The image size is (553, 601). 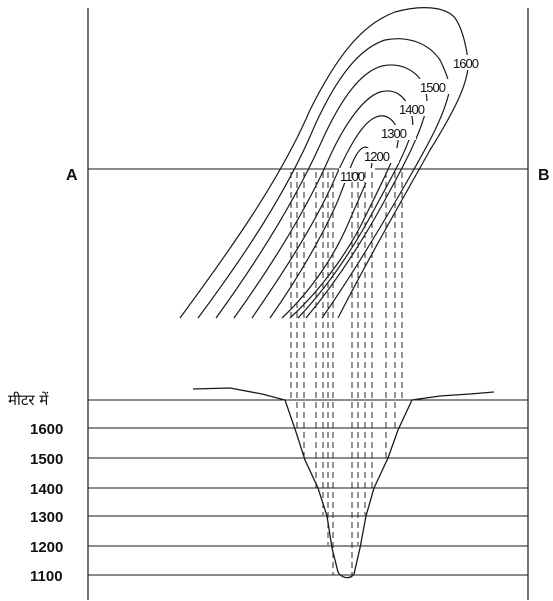 I want to click on profile-tick-1400: 1400, so click(x=46, y=489).